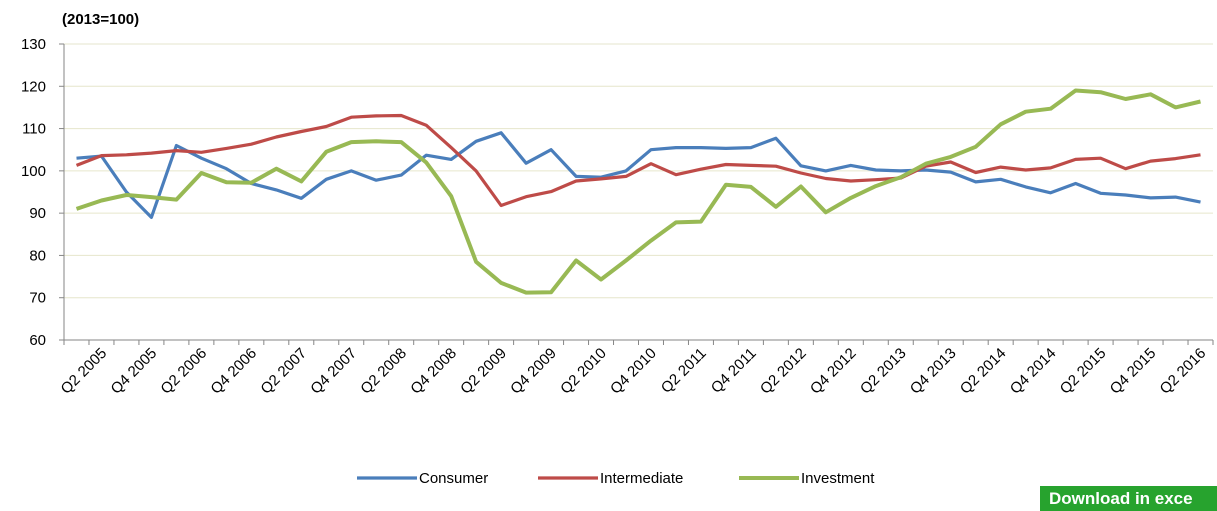 Image resolution: width=1217 pixels, height=511 pixels. I want to click on download-button: Download in exce, so click(1128, 498).